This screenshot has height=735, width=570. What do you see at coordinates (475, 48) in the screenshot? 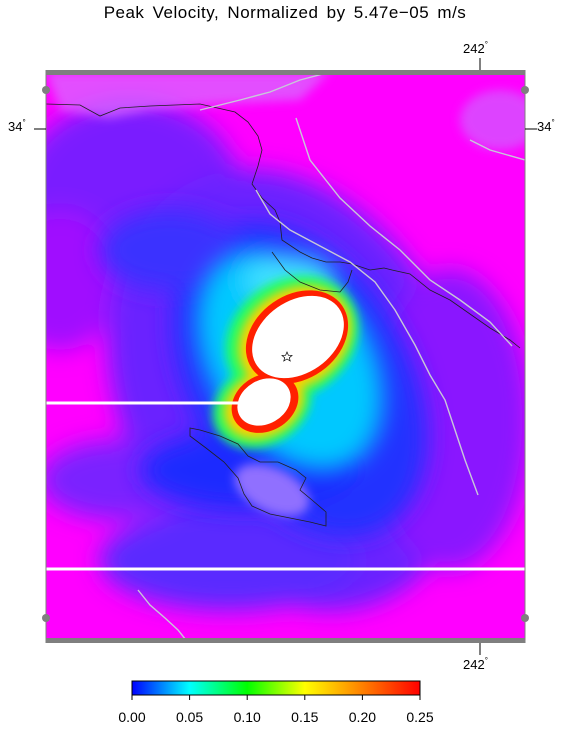
I see `lon-label-top: 242°` at bounding box center [475, 48].